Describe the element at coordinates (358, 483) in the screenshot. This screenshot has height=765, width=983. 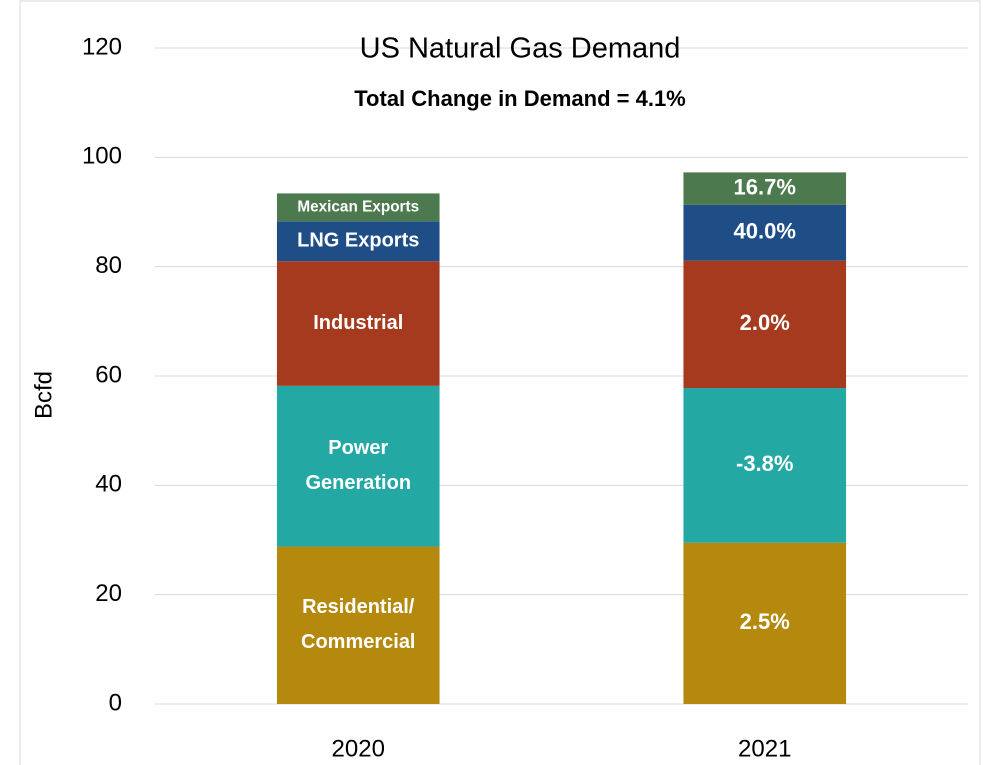
I see `segment-label: Generation` at that location.